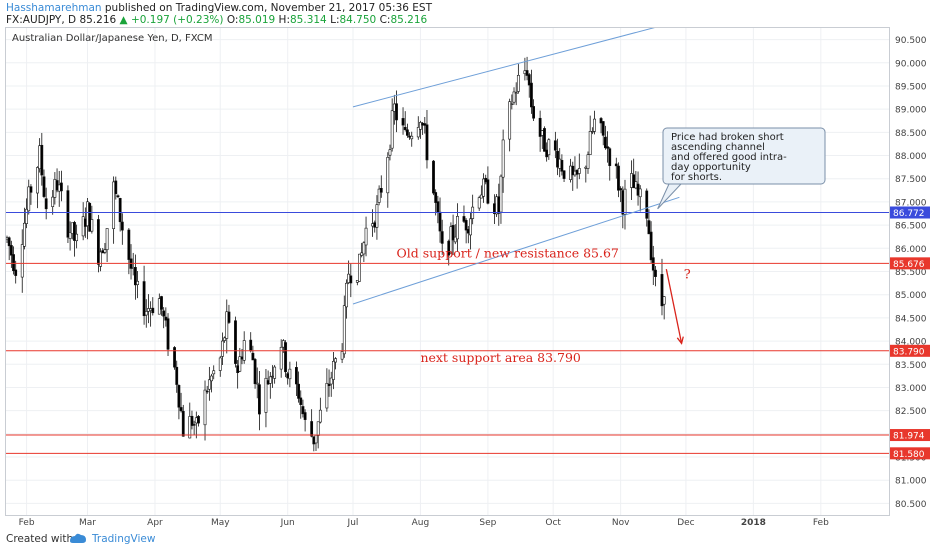 The height and width of the screenshot is (550, 932). What do you see at coordinates (409, 20) in the screenshot?
I see `close-value: 85.216` at bounding box center [409, 20].